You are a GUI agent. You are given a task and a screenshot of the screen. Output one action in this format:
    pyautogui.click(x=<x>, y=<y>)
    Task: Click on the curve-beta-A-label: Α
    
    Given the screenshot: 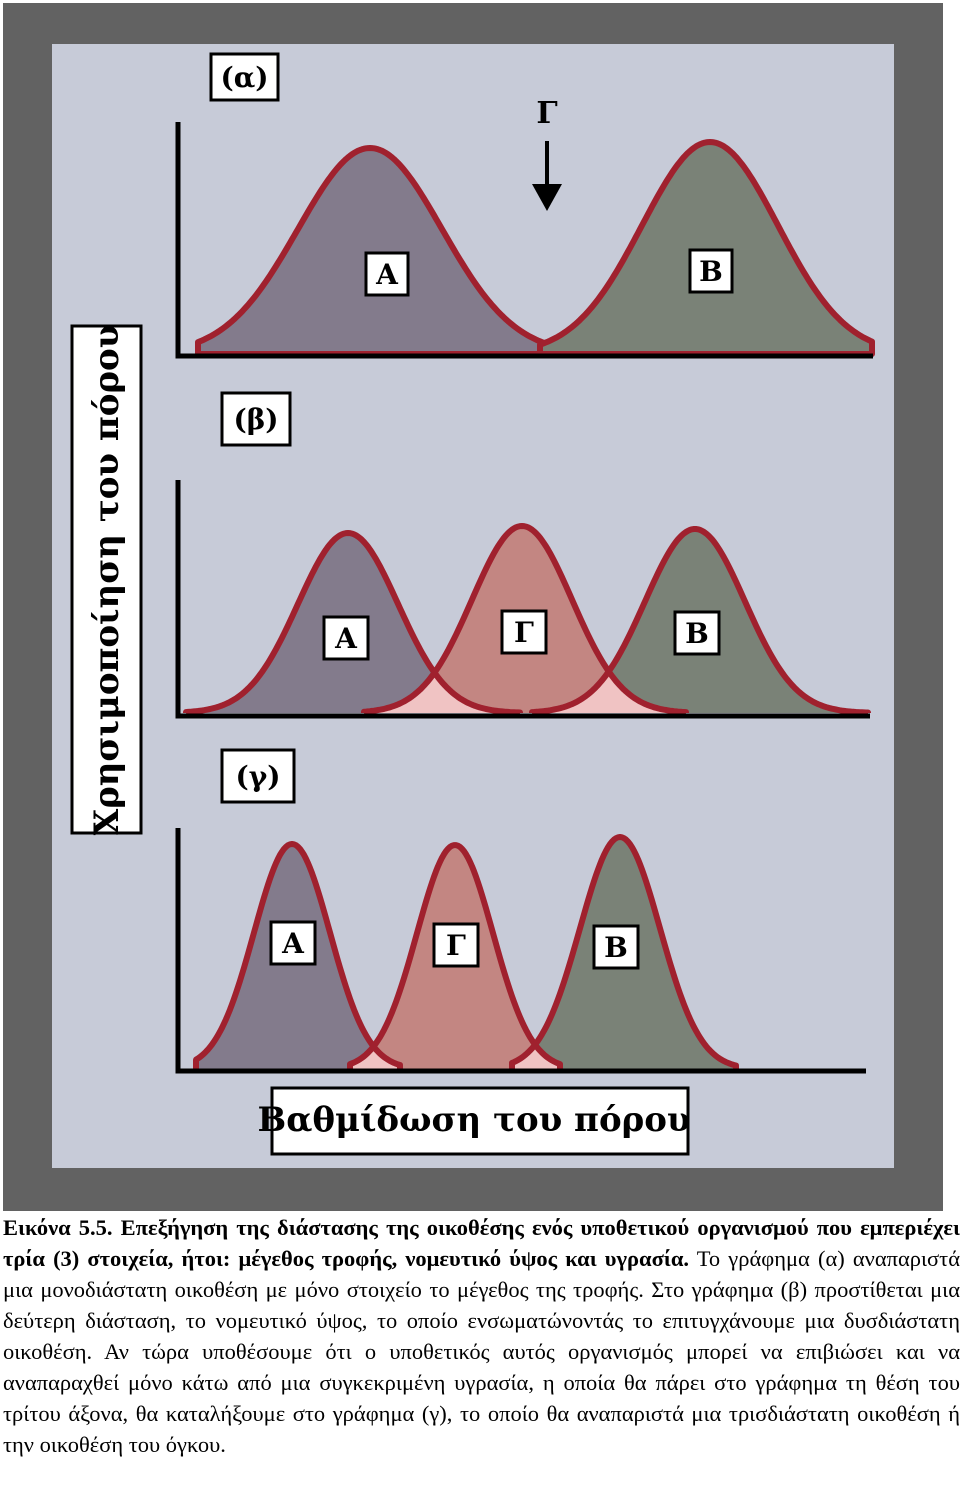 What is the action you would take?
    pyautogui.click(x=346, y=638)
    